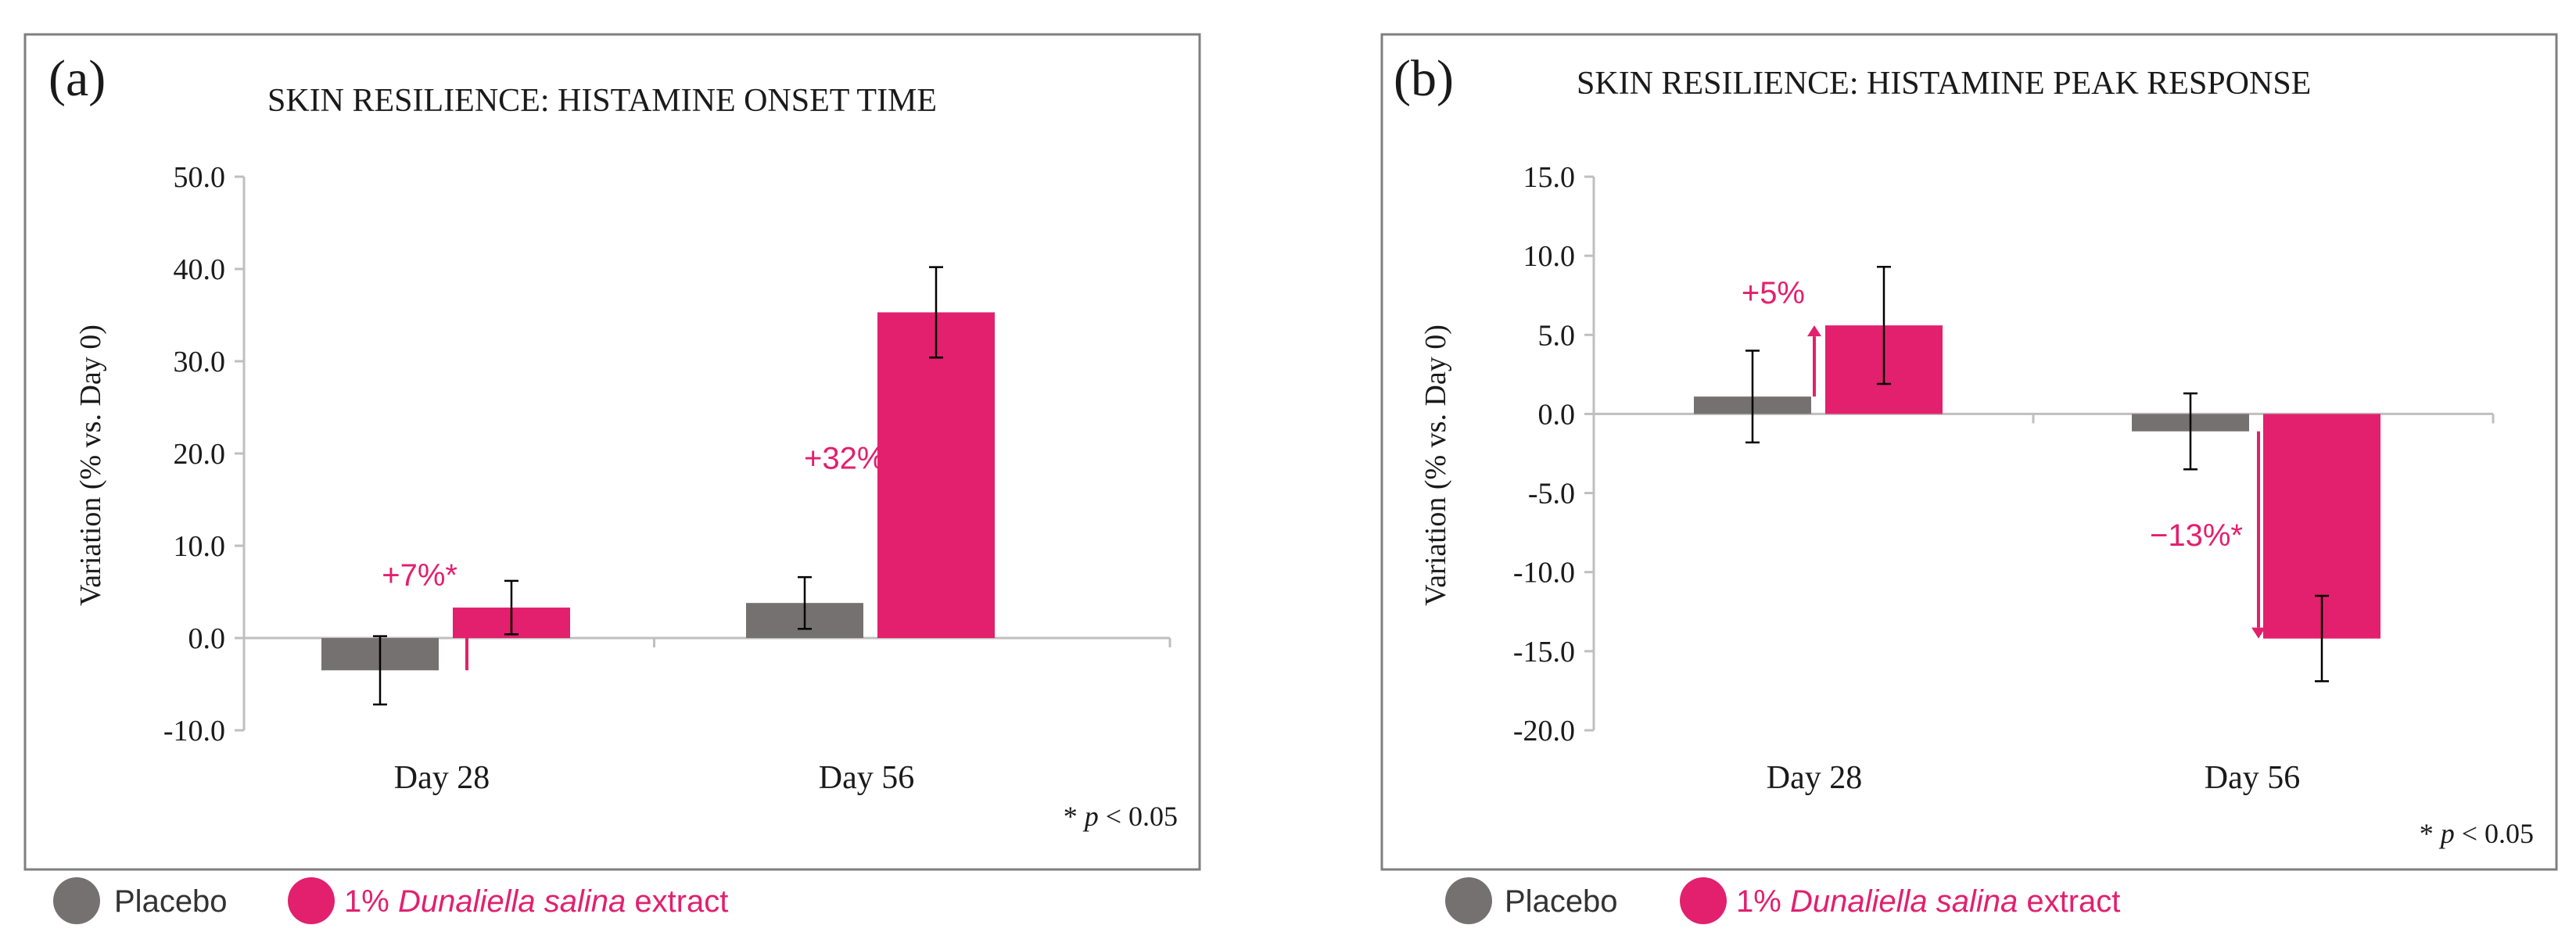 This screenshot has height=950, width=2576. What do you see at coordinates (602, 101) in the screenshot?
I see `panel-a-title: SKIN RESILIENCE: HISTAMINE ONSET TIME` at bounding box center [602, 101].